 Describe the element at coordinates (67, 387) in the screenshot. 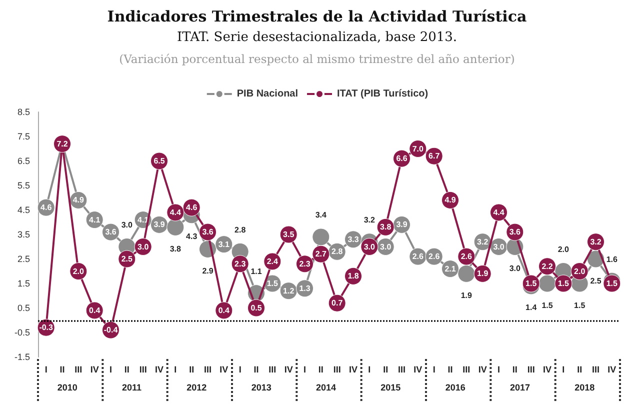

I see `text: 2010` at that location.